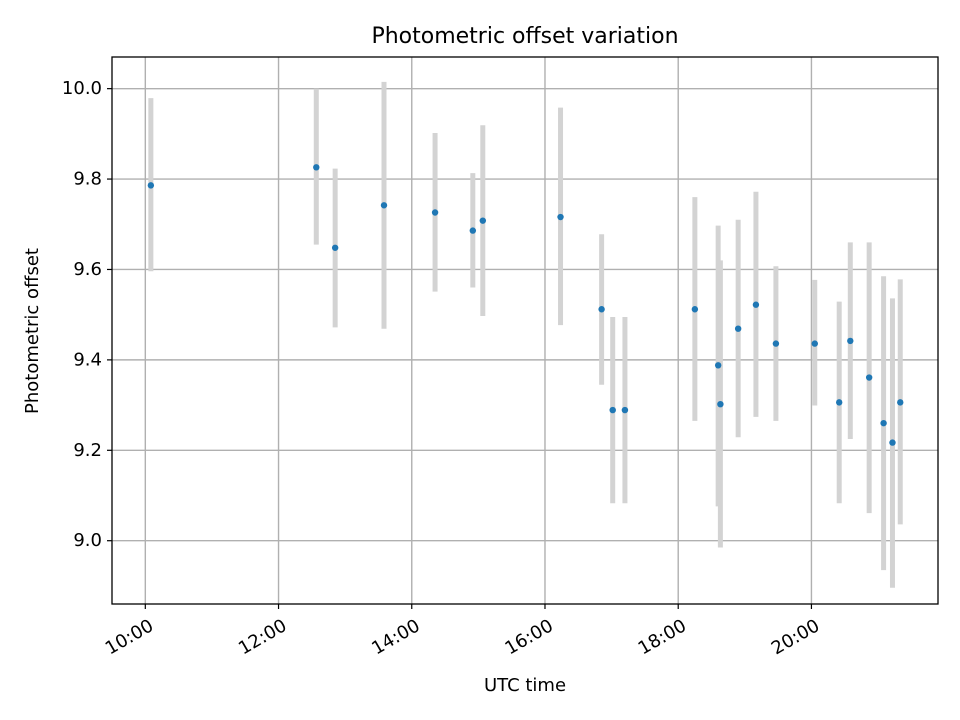  What do you see at coordinates (82, 88) in the screenshot?
I see `y-tick-label: 10.0` at bounding box center [82, 88].